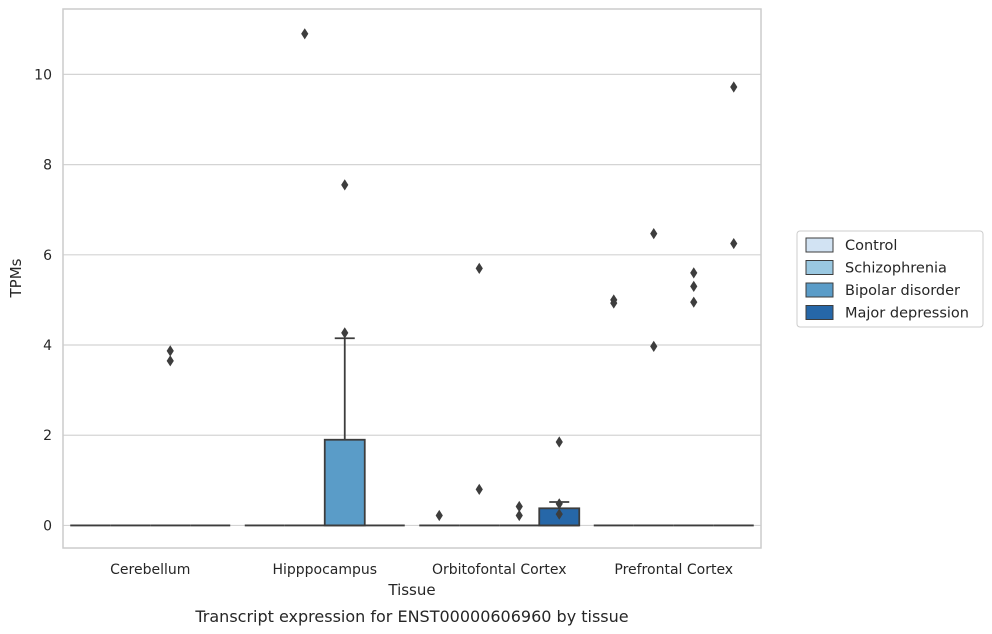  I want to click on legend-frame, so click(890, 279).